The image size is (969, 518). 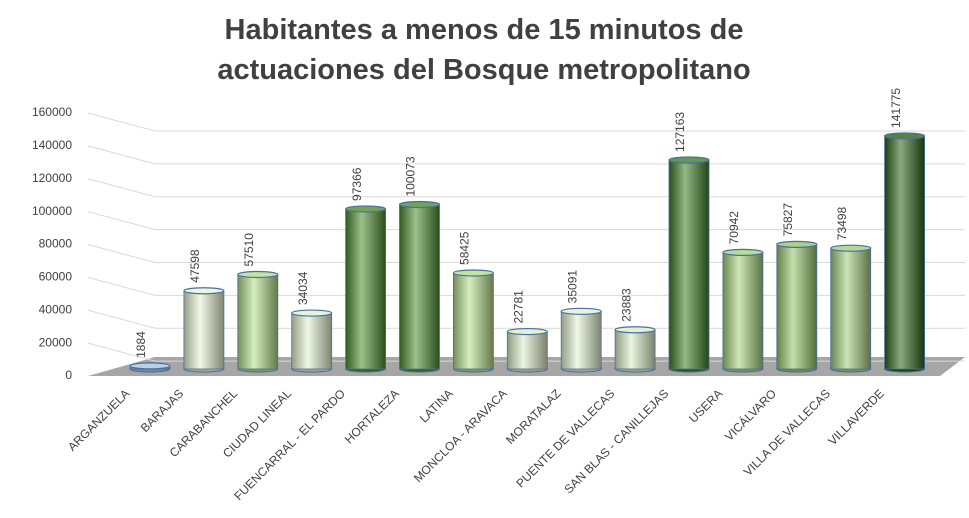 What do you see at coordinates (98, 419) in the screenshot?
I see `x-tick-label: ARGANZUELA` at bounding box center [98, 419].